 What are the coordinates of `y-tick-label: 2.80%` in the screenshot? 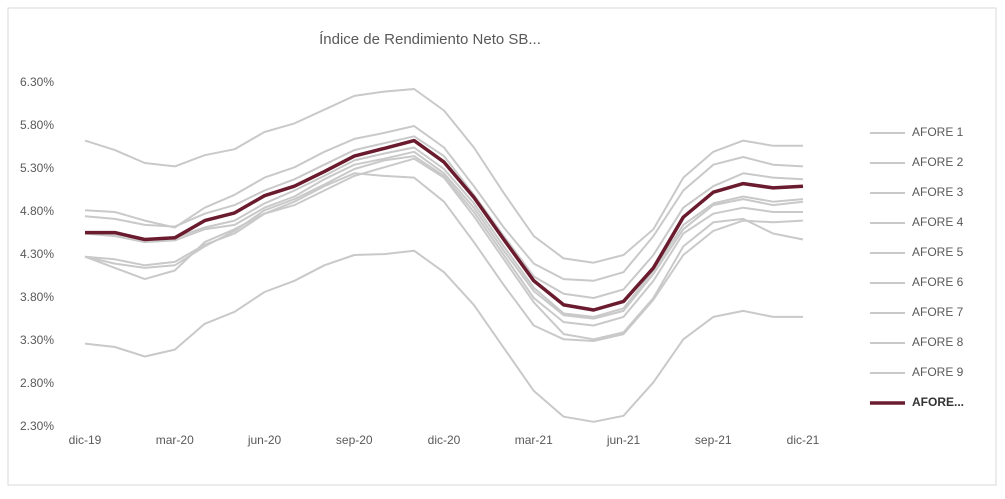 It's located at (37, 383).